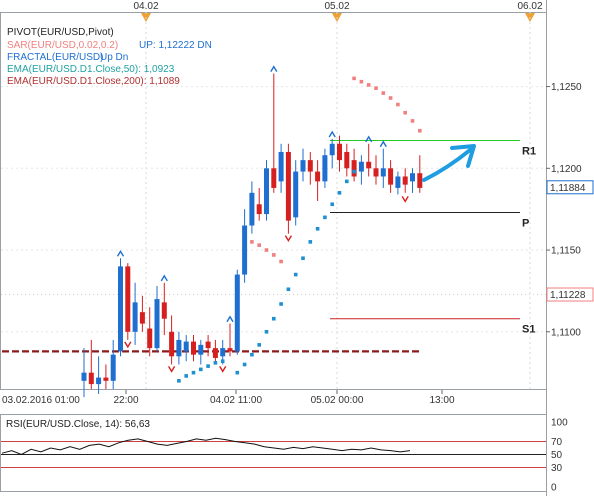 This screenshot has height=496, width=594. What do you see at coordinates (284, 392) in the screenshot?
I see `time-ticks` at bounding box center [284, 392].